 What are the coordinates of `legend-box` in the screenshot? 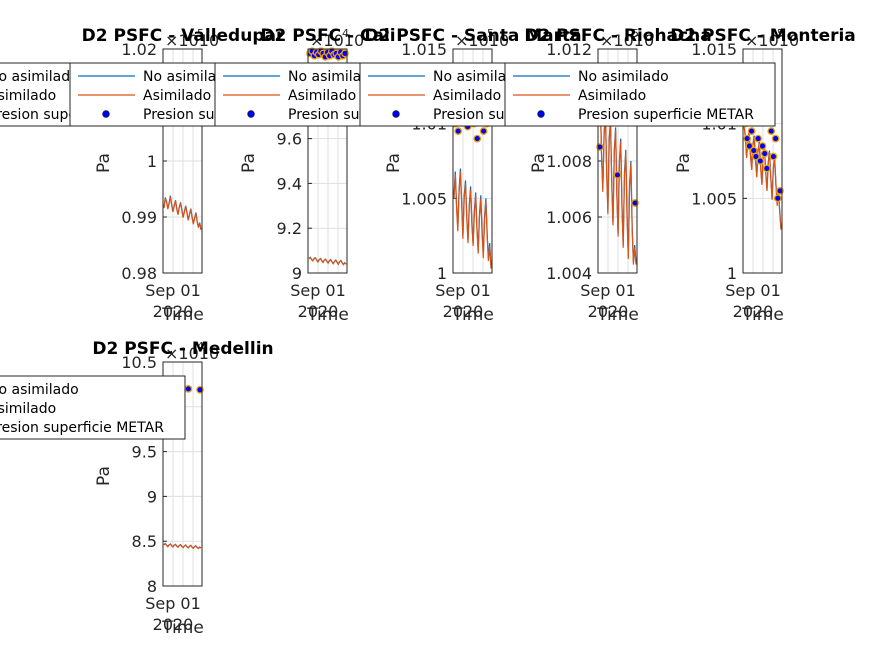 It's located at (93, 407).